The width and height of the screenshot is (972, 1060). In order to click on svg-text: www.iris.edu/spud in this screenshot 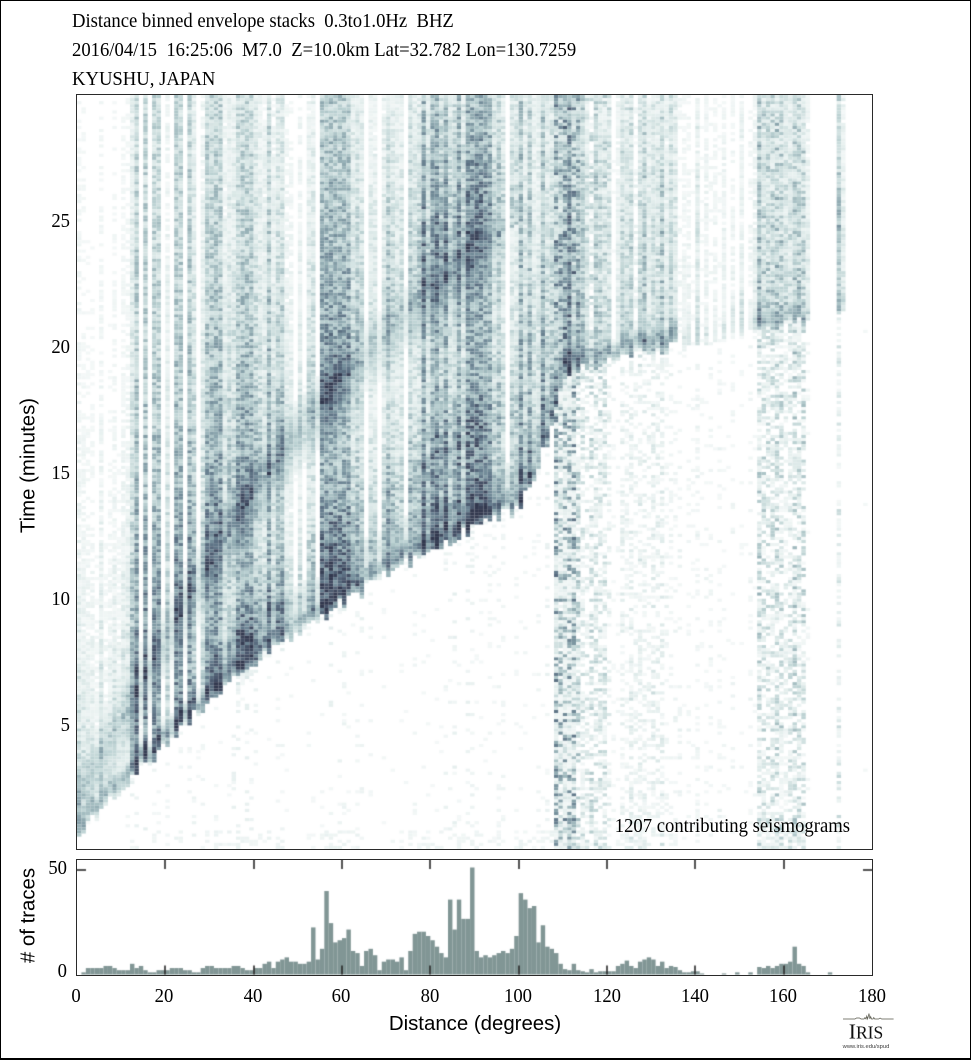, I will do `click(866, 1047)`.